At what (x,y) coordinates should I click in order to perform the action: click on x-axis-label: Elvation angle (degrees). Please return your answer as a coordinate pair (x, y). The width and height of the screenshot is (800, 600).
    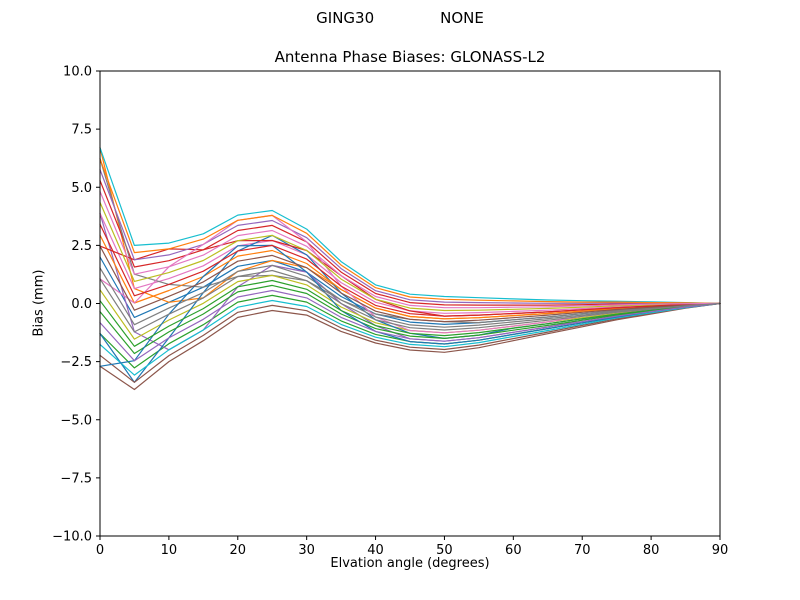
    Looking at the image, I should click on (410, 563).